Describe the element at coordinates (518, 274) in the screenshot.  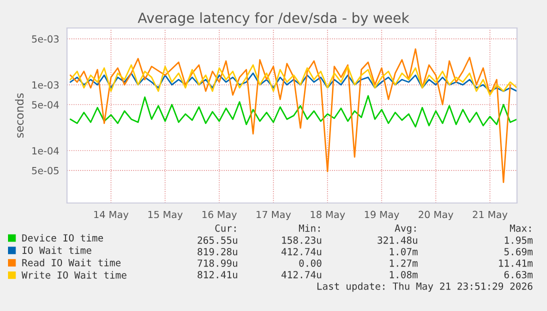
I see `text: 6.63m` at that location.